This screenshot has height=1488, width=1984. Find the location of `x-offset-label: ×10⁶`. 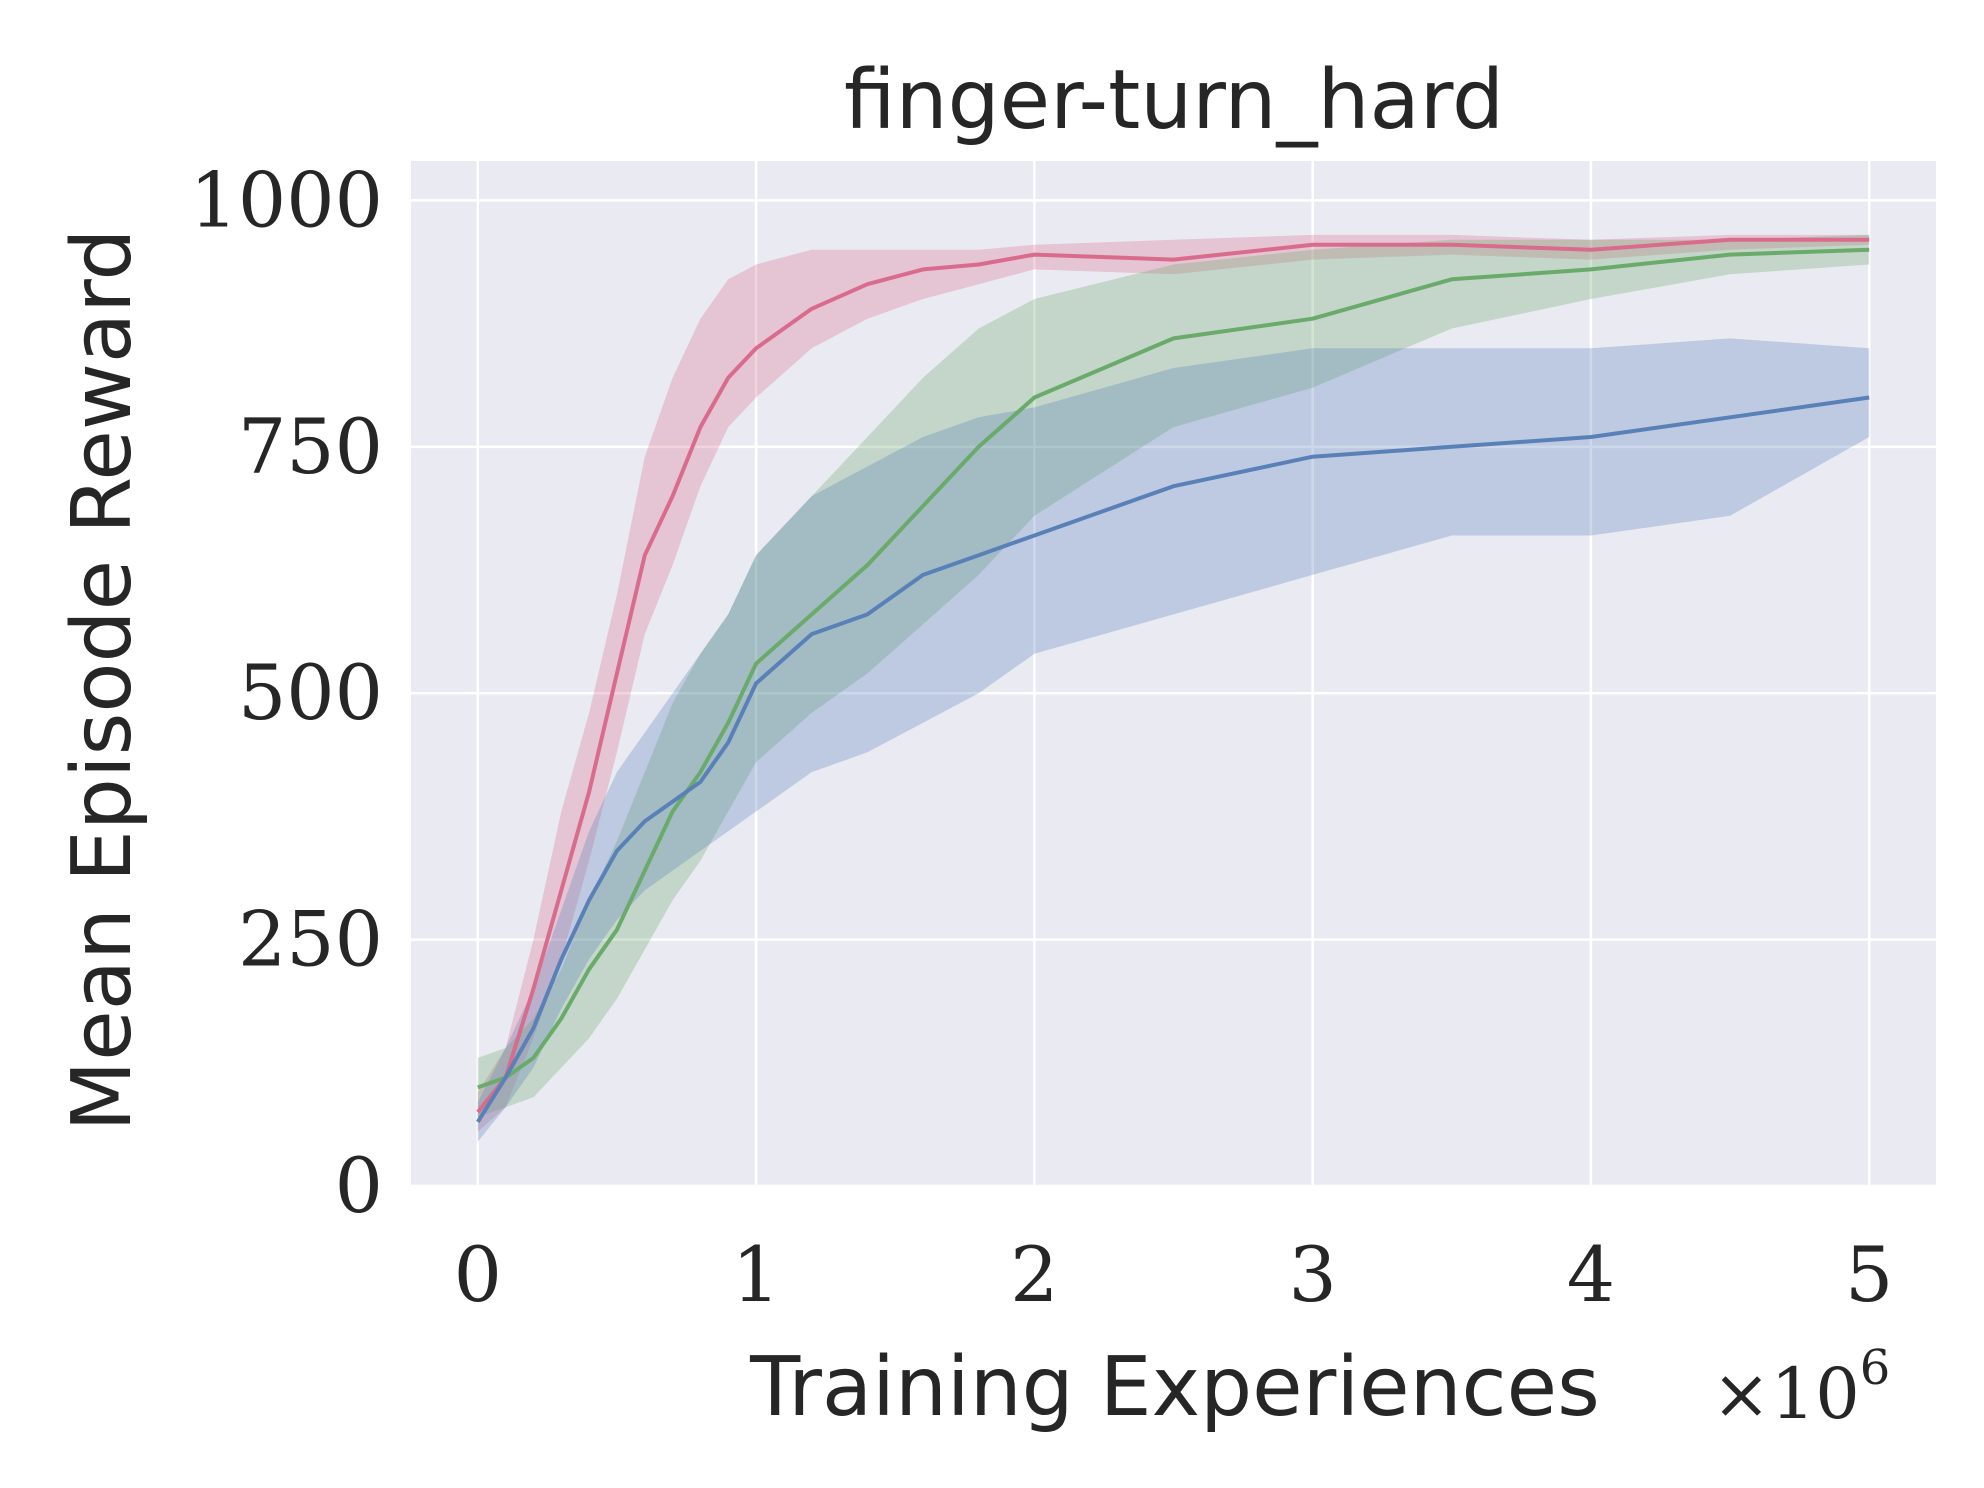

x-offset-label: ×10⁶ is located at coordinates (1801, 1387).